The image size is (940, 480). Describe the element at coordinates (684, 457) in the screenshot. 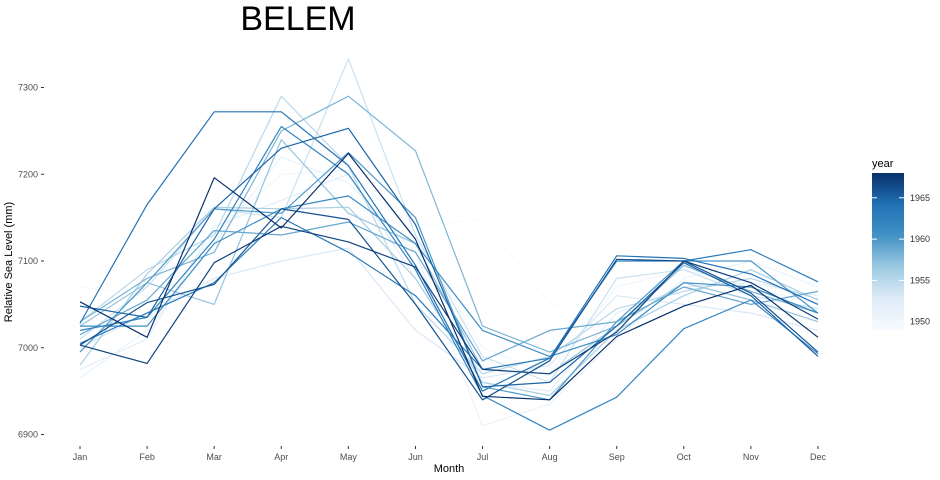

I see `x-tick-label: Oct` at that location.